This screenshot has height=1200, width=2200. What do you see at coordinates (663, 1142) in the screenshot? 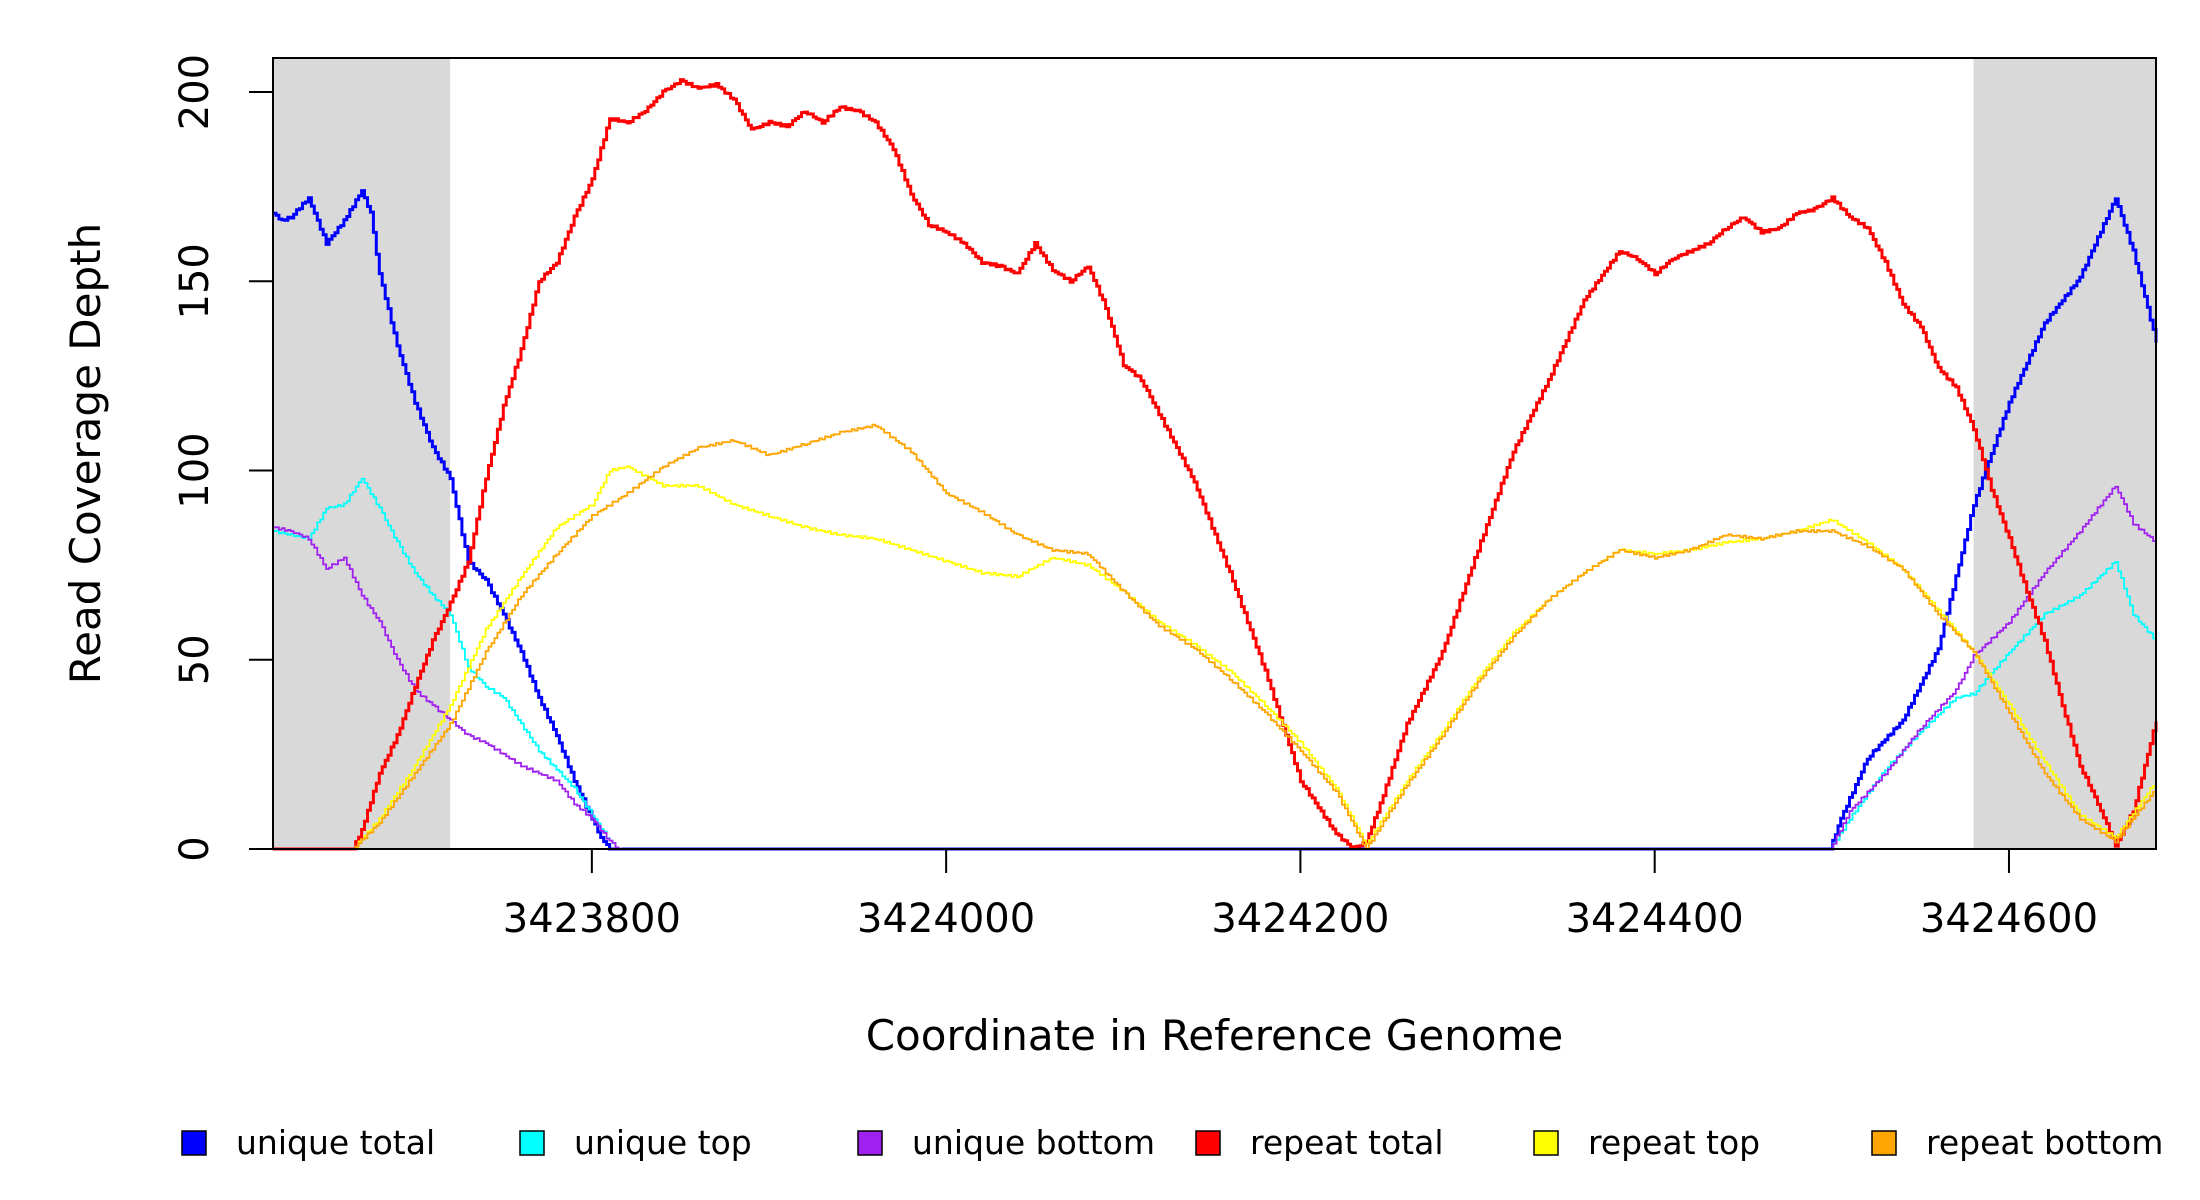
I see `legend-label-unique-top: unique top` at bounding box center [663, 1142].